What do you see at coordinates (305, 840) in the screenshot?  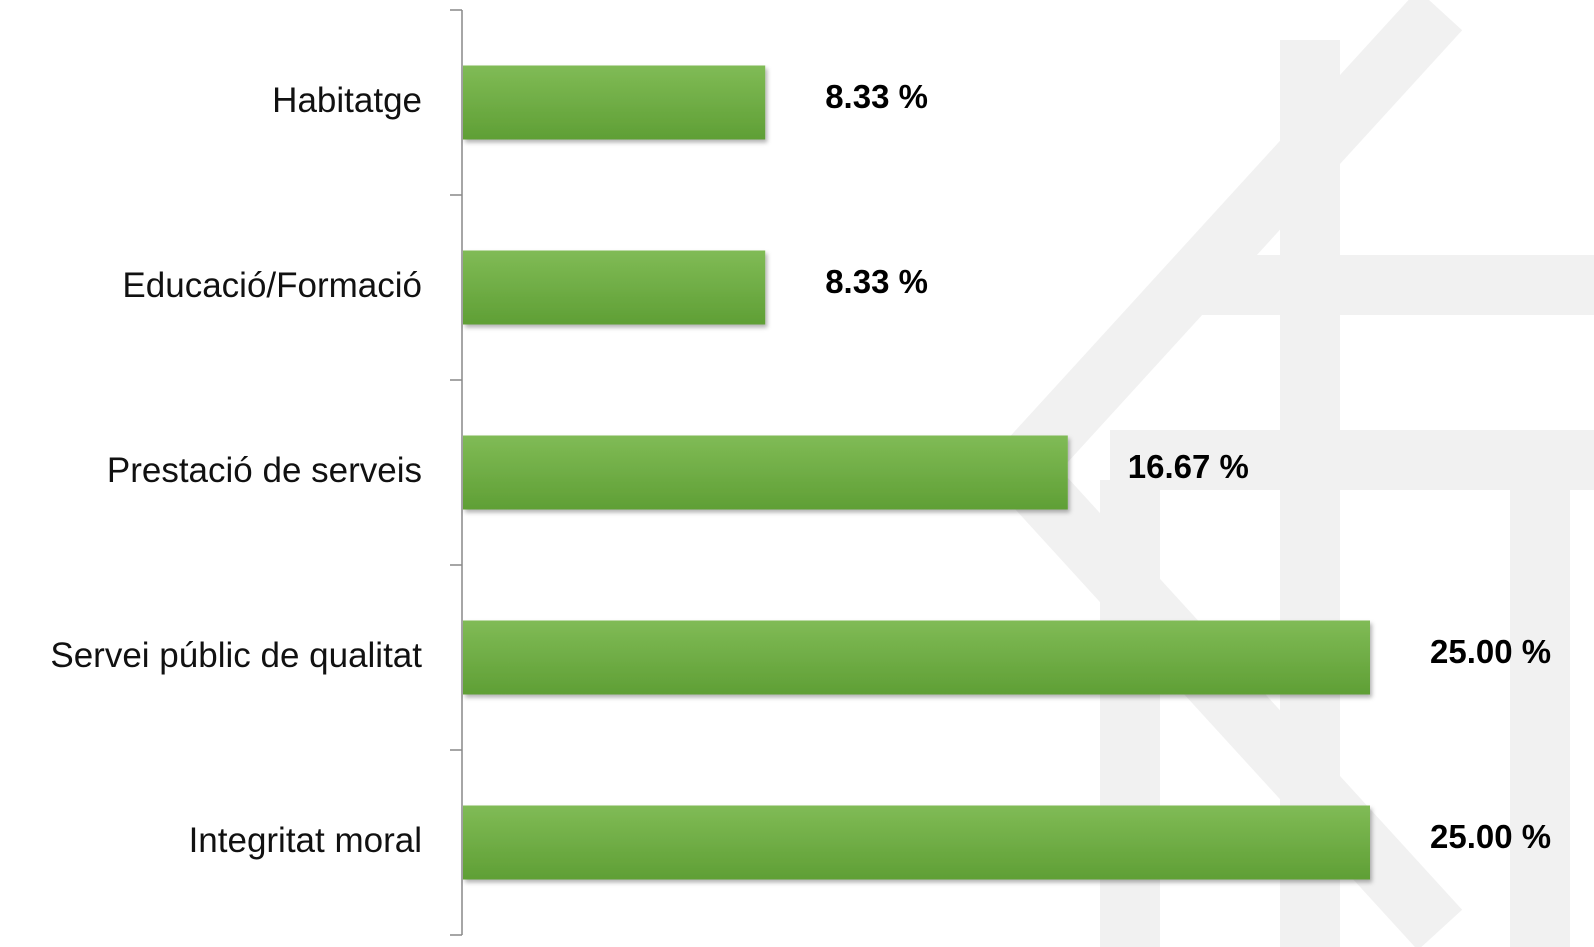 I see `category-label: Integritat moral` at bounding box center [305, 840].